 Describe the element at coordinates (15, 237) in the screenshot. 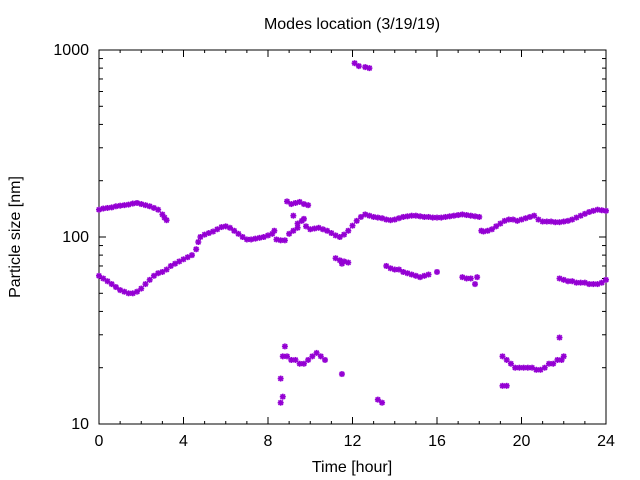

I see `y-axis-title: Particle size [nm]` at that location.